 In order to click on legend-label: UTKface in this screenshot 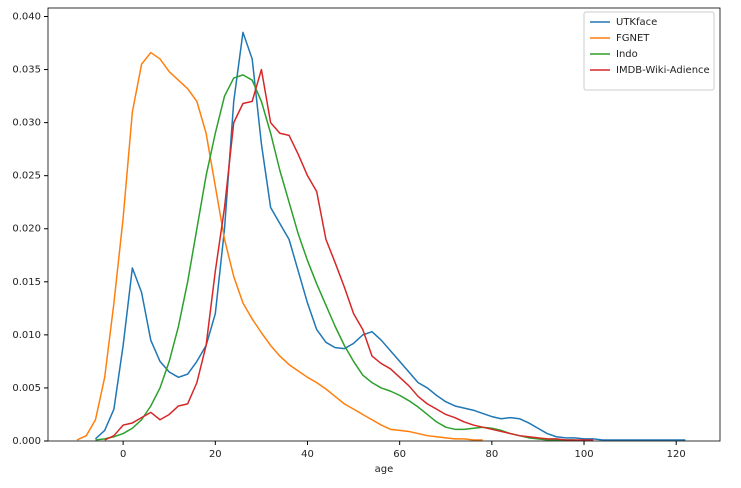, I will do `click(636, 22)`.